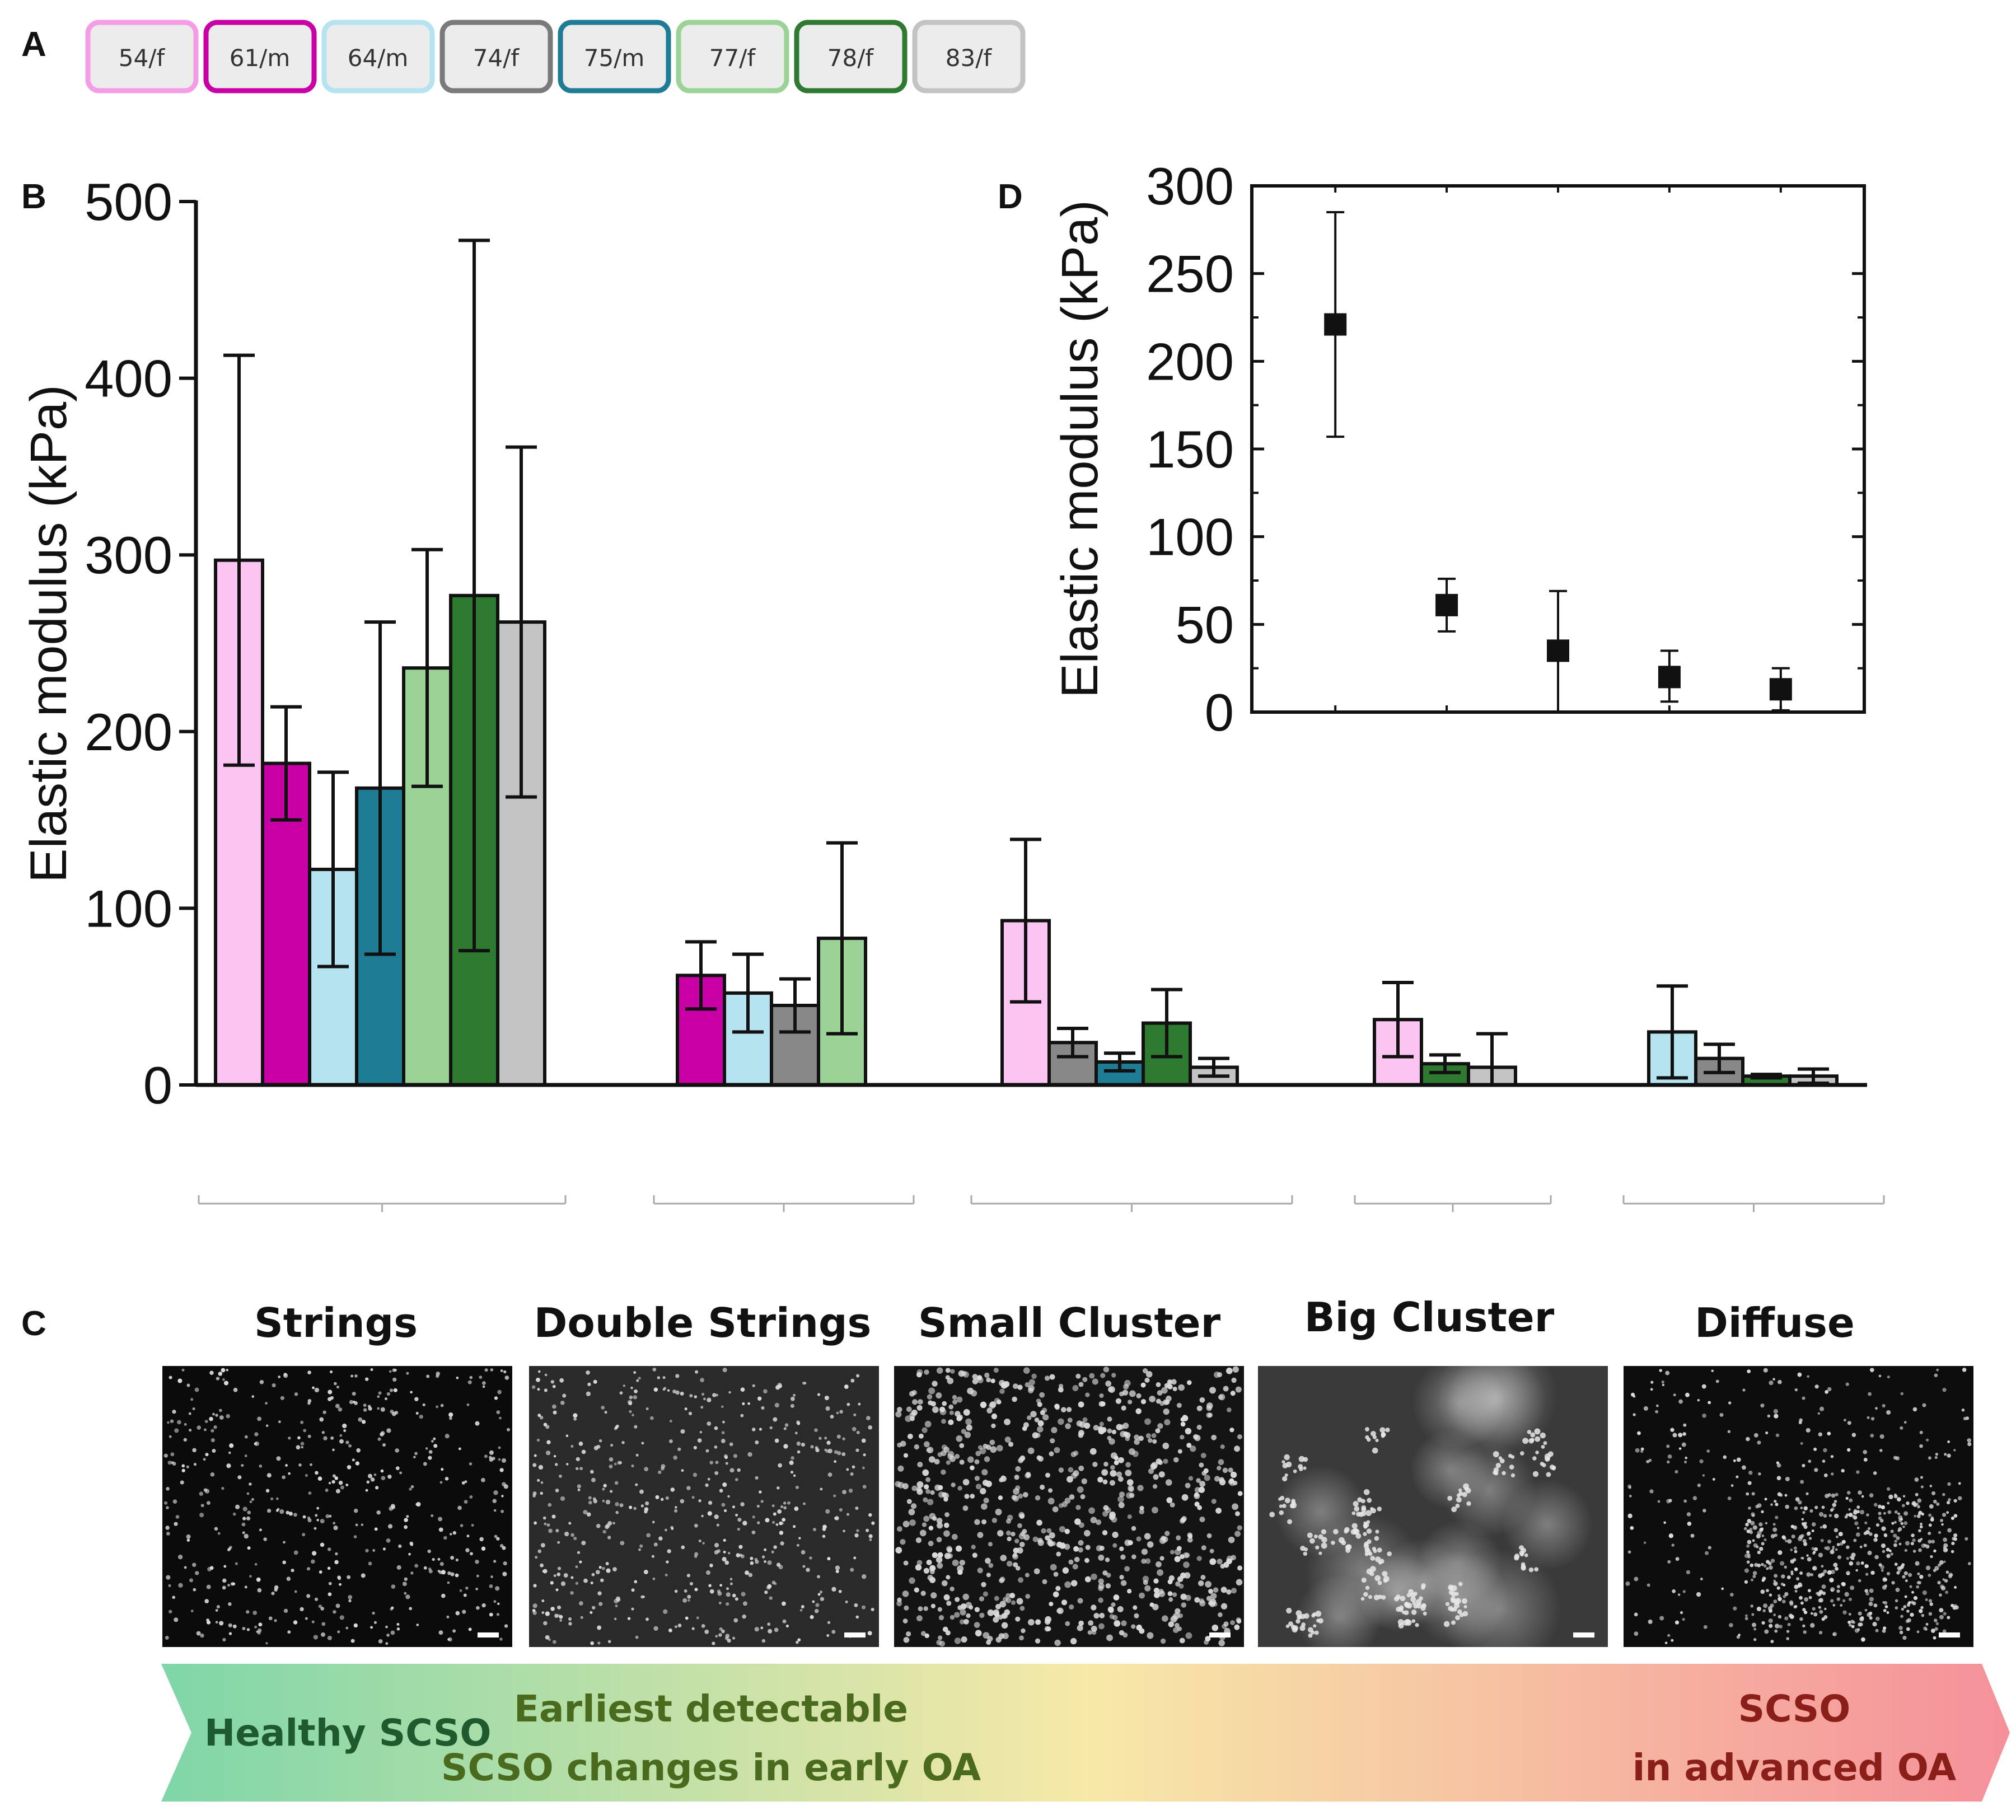  What do you see at coordinates (732, 57) in the screenshot?
I see `legend-swatch` at bounding box center [732, 57].